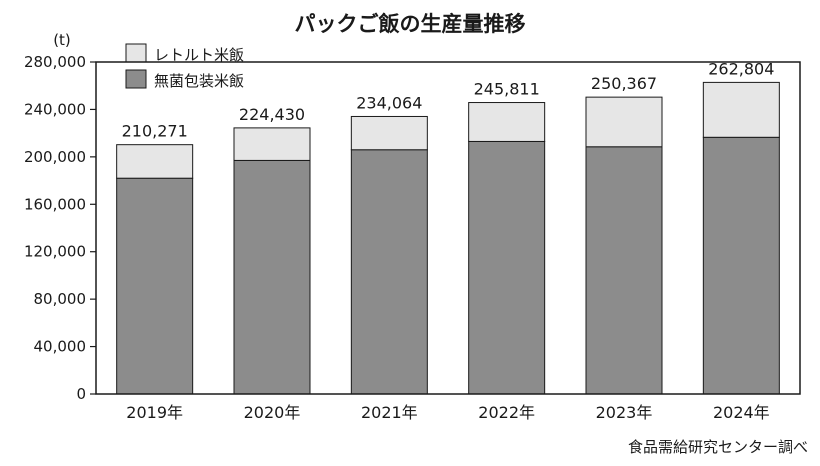 The width and height of the screenshot is (820, 466). What do you see at coordinates (184, 66) in the screenshot?
I see `legend: レトルト米飯 無菌包装米飯` at bounding box center [184, 66].